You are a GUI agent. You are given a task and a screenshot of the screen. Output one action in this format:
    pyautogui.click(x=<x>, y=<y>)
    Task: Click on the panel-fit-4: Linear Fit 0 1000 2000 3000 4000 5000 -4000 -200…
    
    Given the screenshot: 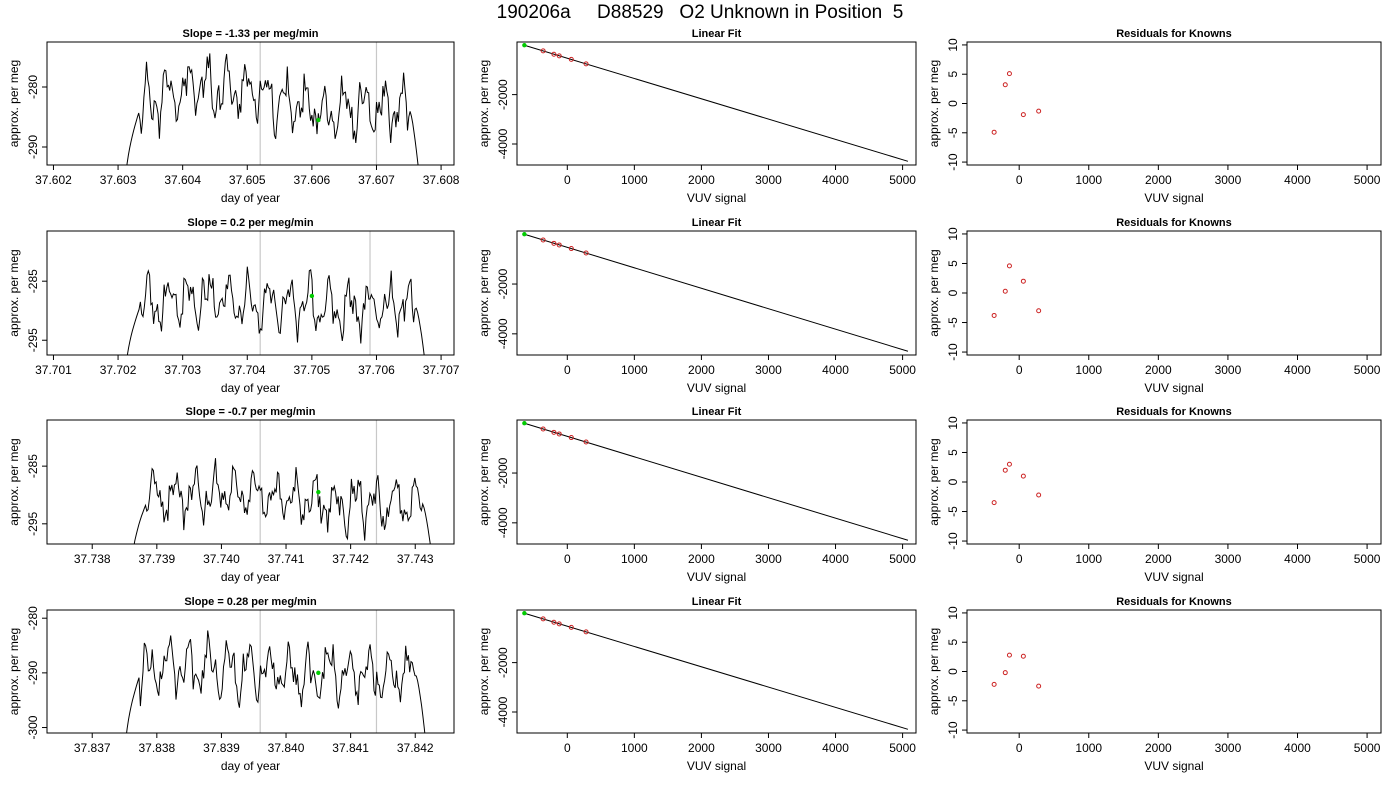 What is the action you would take?
    pyautogui.click(x=697, y=684)
    